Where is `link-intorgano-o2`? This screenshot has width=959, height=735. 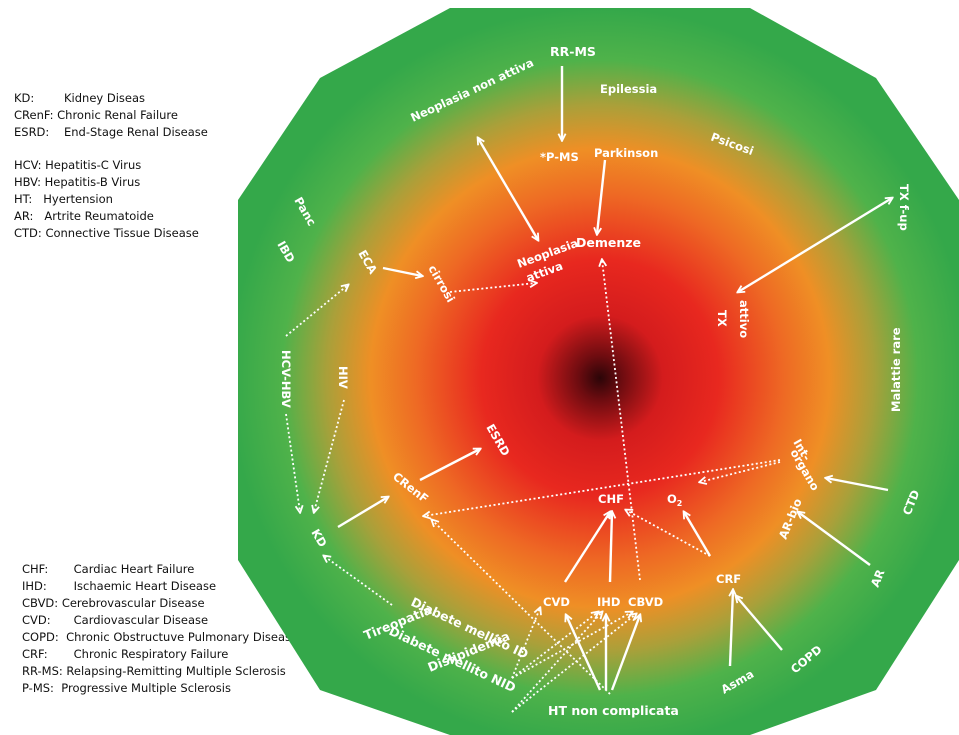 link-intorgano-o2 is located at coordinates (740, 471).